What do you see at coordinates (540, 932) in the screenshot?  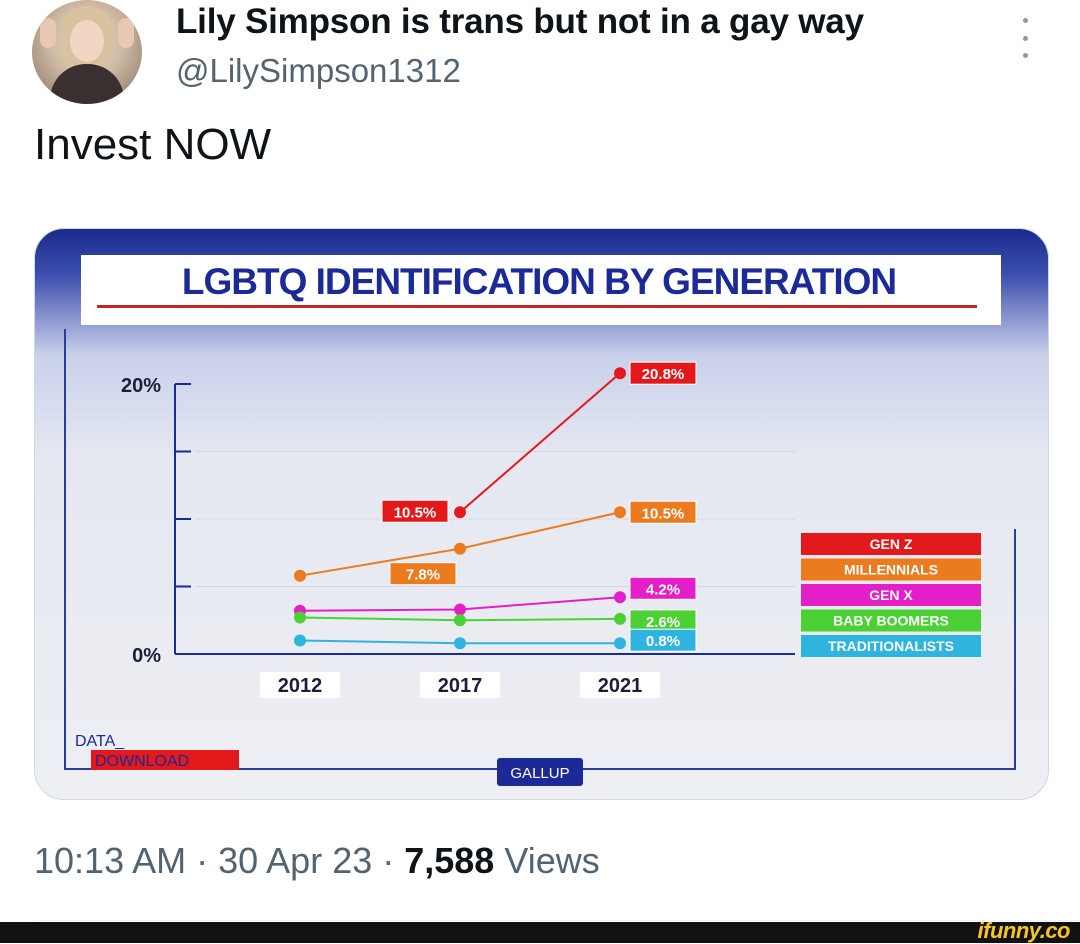 I see `footer-bar` at bounding box center [540, 932].